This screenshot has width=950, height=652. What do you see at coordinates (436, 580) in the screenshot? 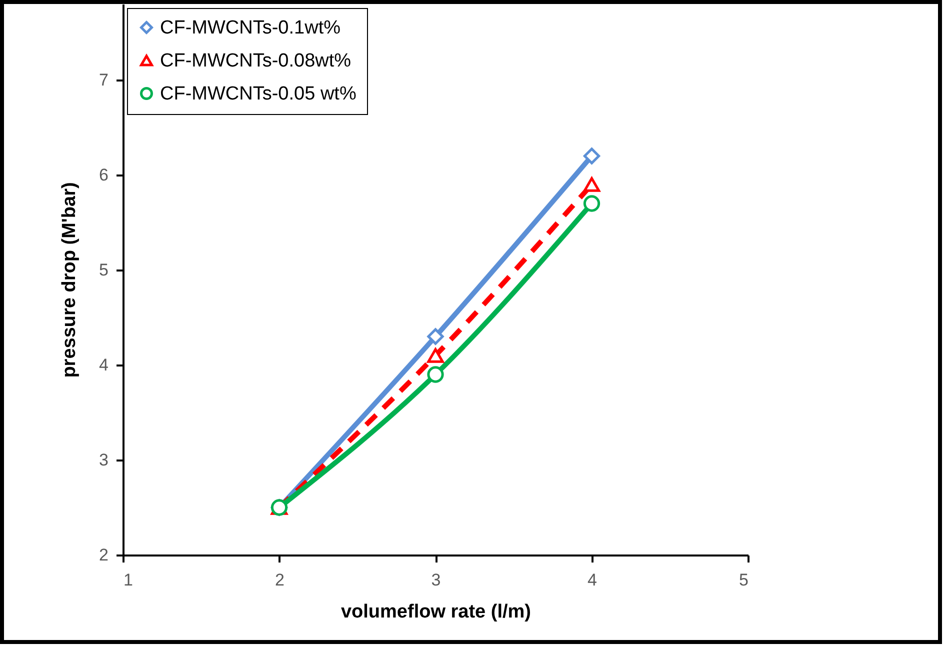
I see `x-tick-label: 3` at bounding box center [436, 580].